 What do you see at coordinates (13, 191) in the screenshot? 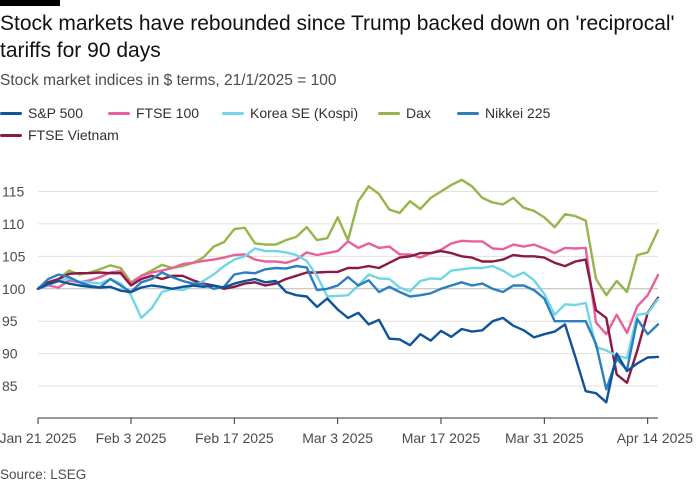
I see `y-tick-label: 115` at bounding box center [13, 191].